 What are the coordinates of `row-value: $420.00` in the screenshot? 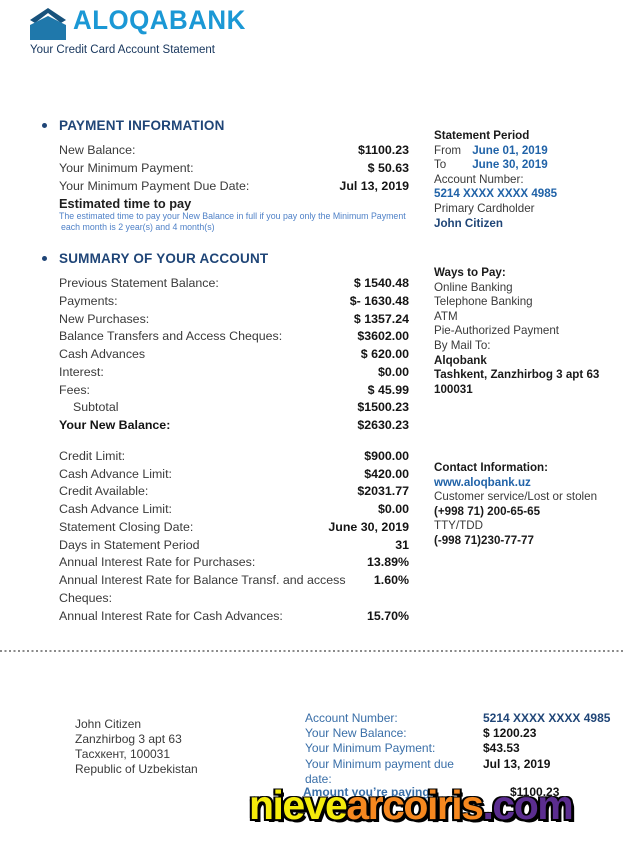 It's located at (386, 473).